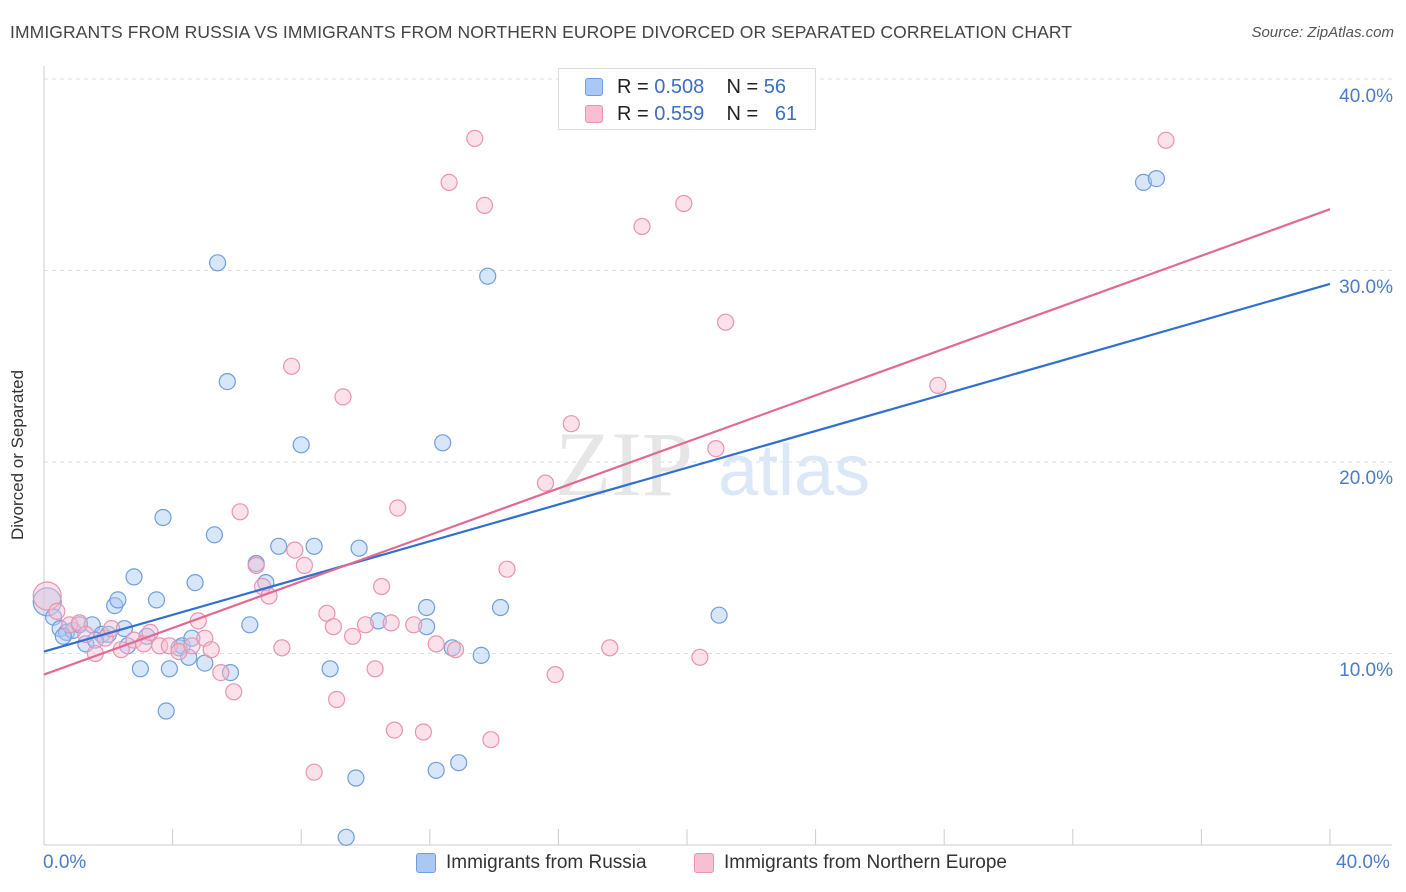  Describe the element at coordinates (1366, 478) in the screenshot. I see `y-tick-label: 20.0%` at that location.